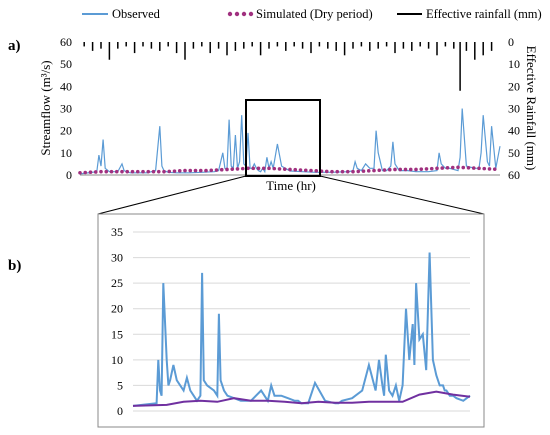 This screenshot has height=435, width=550. Describe the element at coordinates (117, 360) in the screenshot. I see `panel-b-y-tick-label: 10` at that location.